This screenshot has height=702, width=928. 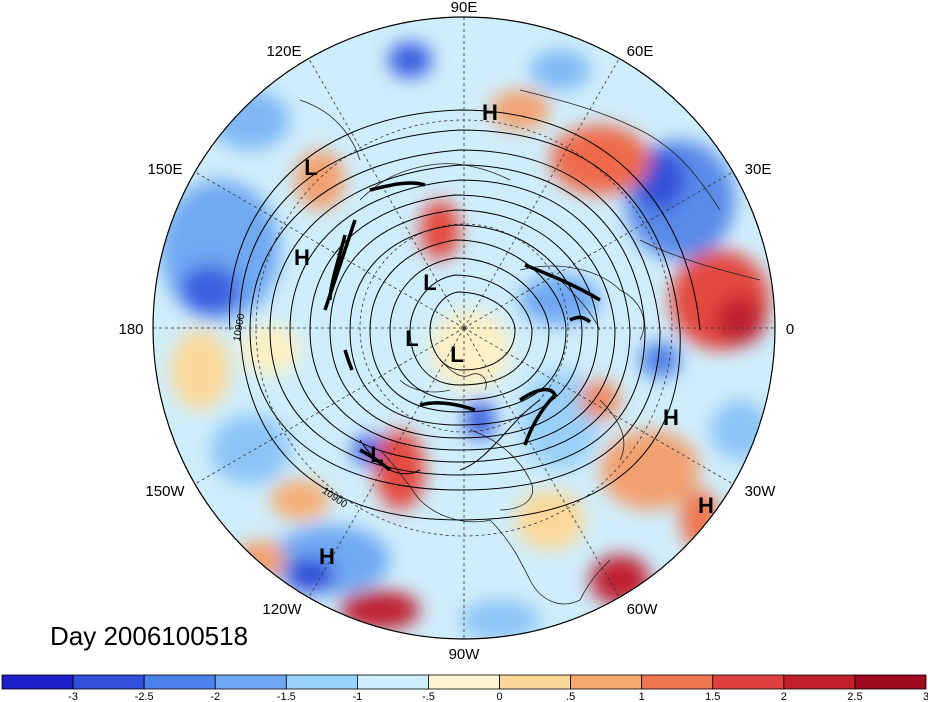 I want to click on colorbar-tick-label: 0, so click(x=499, y=696).